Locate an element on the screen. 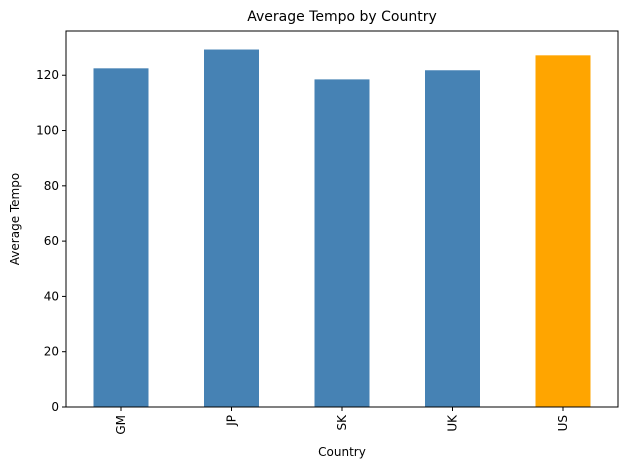 This screenshot has height=469, width=629. y-tick-label: 20 is located at coordinates (51, 352).